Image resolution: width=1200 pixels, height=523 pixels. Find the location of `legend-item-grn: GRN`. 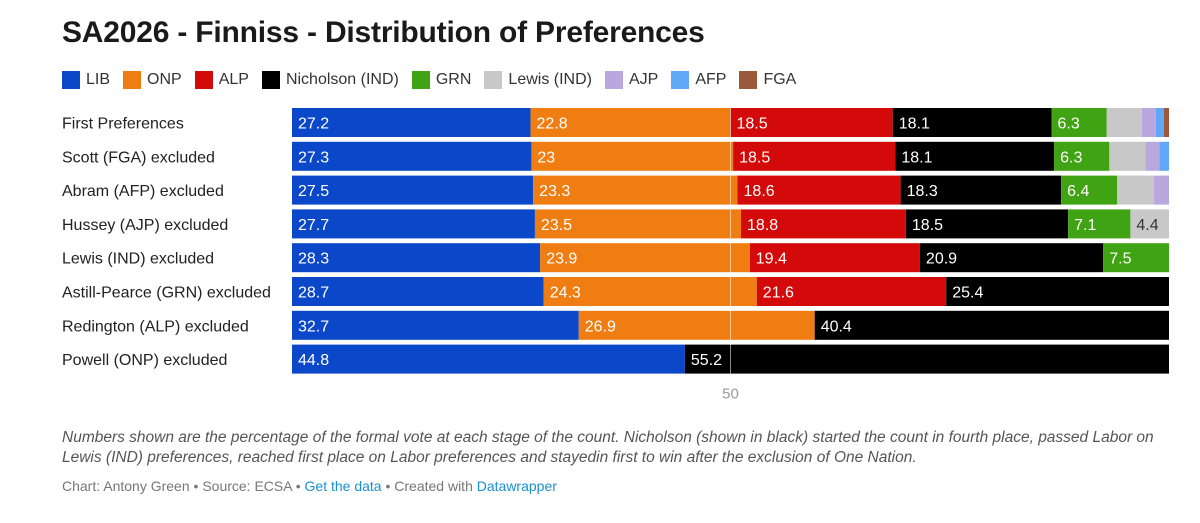

legend-item-grn: GRN is located at coordinates (441, 80).